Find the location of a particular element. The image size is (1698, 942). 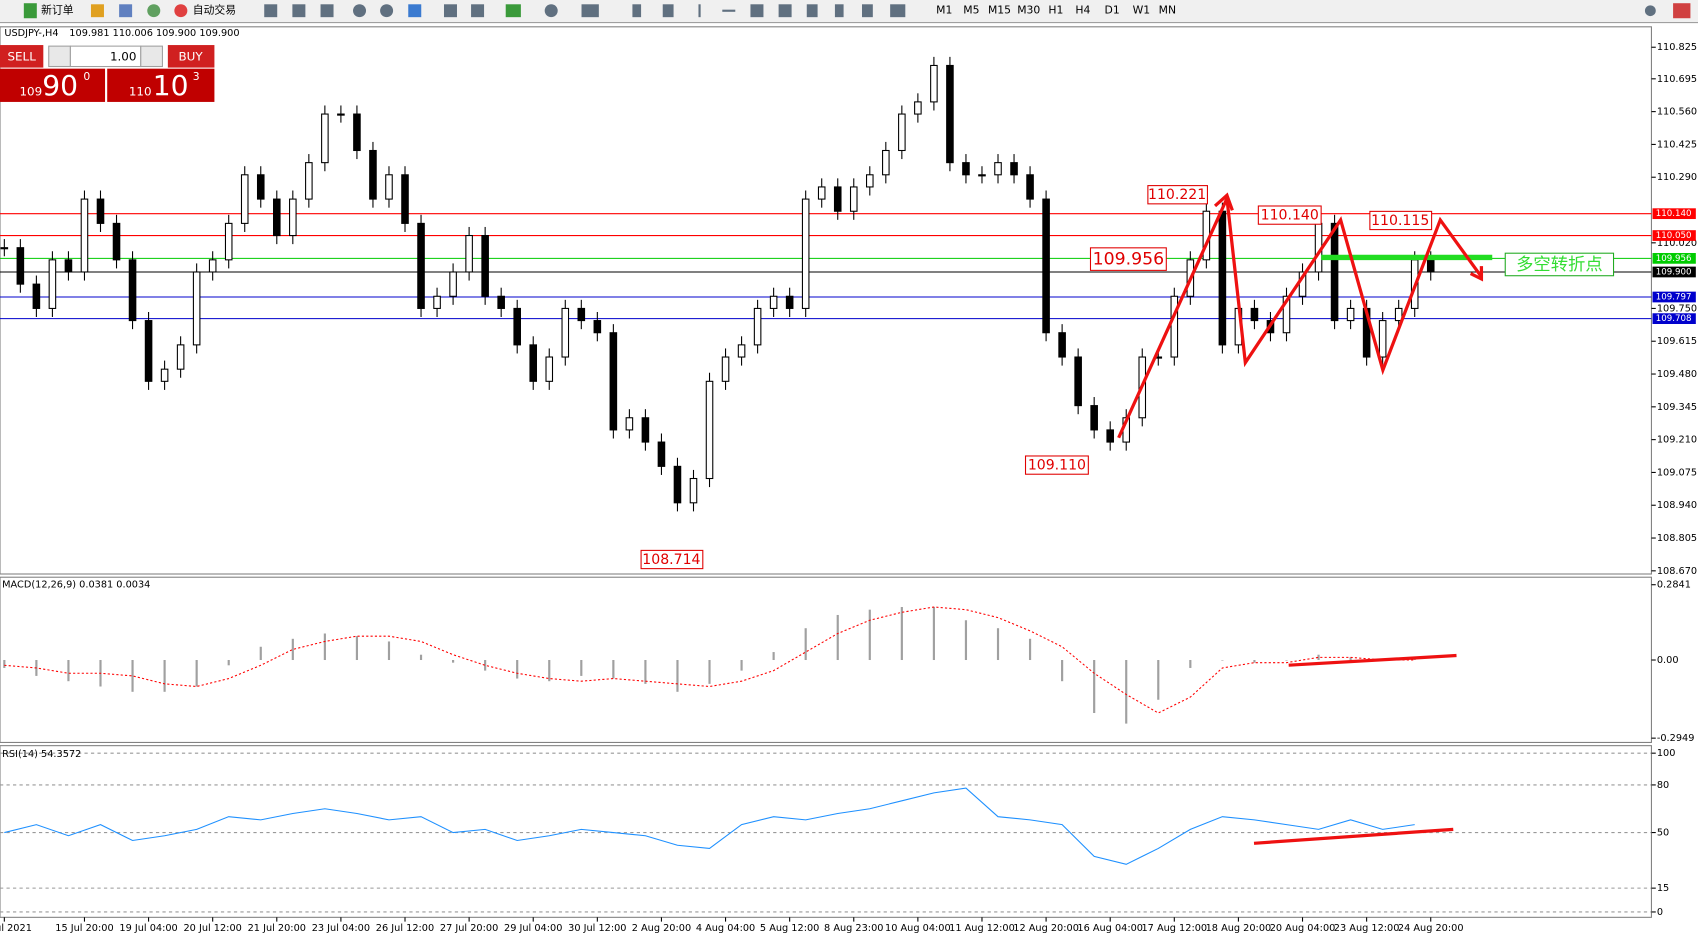

toolbar-icons is located at coordinates (977, 11).